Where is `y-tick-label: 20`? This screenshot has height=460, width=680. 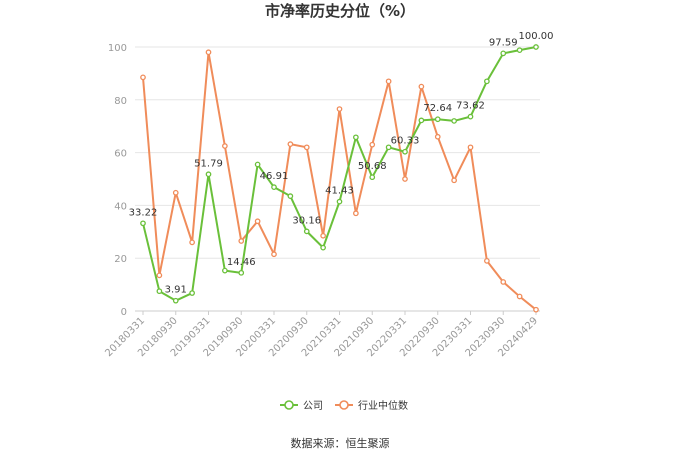
y-tick-label: 20 is located at coordinates (120, 259).